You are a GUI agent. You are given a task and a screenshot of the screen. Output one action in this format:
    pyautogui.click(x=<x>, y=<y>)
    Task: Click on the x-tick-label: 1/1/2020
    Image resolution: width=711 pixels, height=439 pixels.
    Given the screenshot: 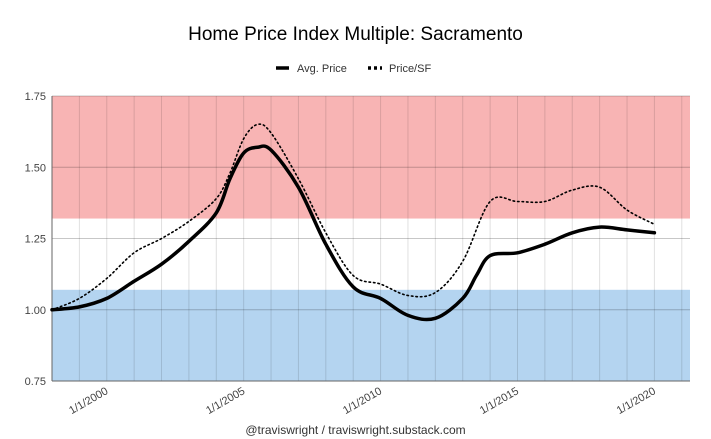 What is the action you would take?
    pyautogui.click(x=636, y=401)
    